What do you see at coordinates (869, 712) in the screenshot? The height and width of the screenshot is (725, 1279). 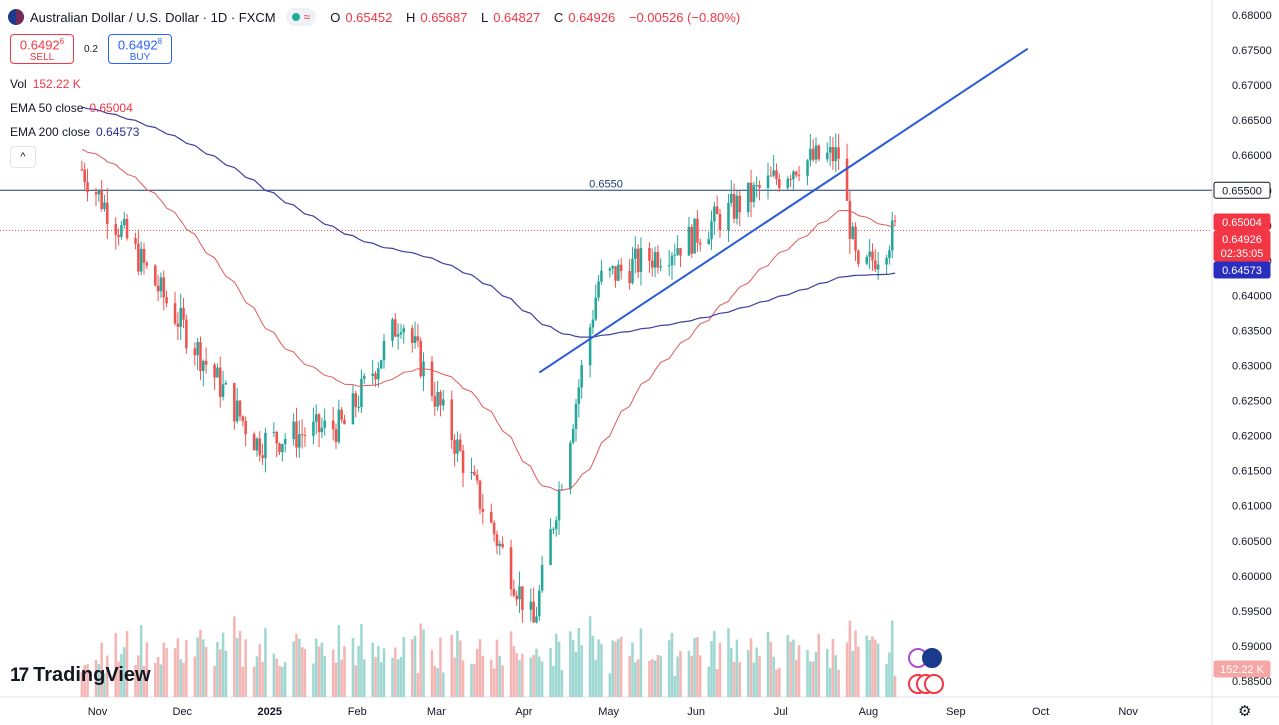 I see `x-tick-label-9: Aug` at bounding box center [869, 712].